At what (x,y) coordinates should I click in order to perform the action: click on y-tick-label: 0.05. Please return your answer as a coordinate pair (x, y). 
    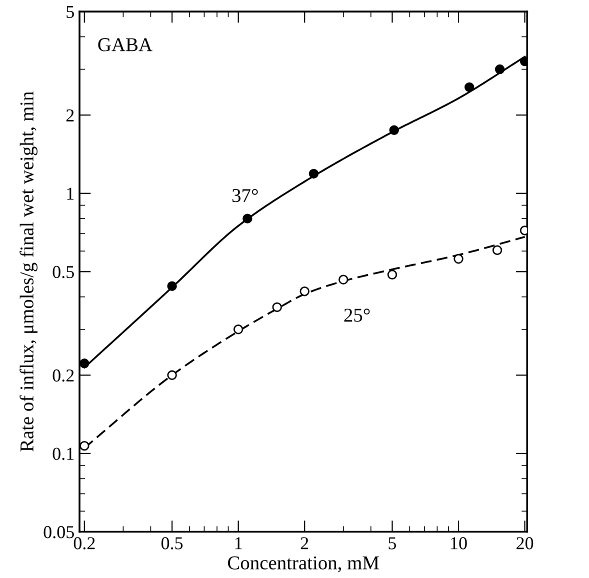
    Looking at the image, I should click on (59, 532).